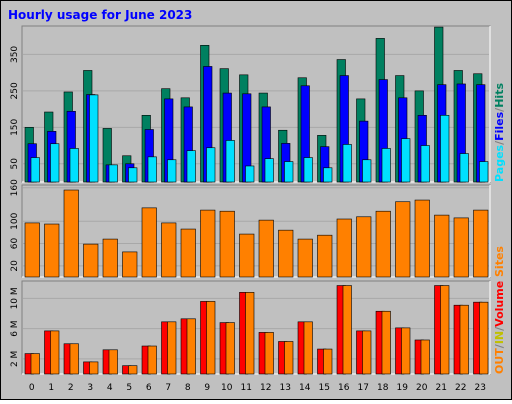 The height and width of the screenshot is (404, 512). Describe the element at coordinates (499, 361) in the screenshot. I see `legend-entry: OUT` at that location.